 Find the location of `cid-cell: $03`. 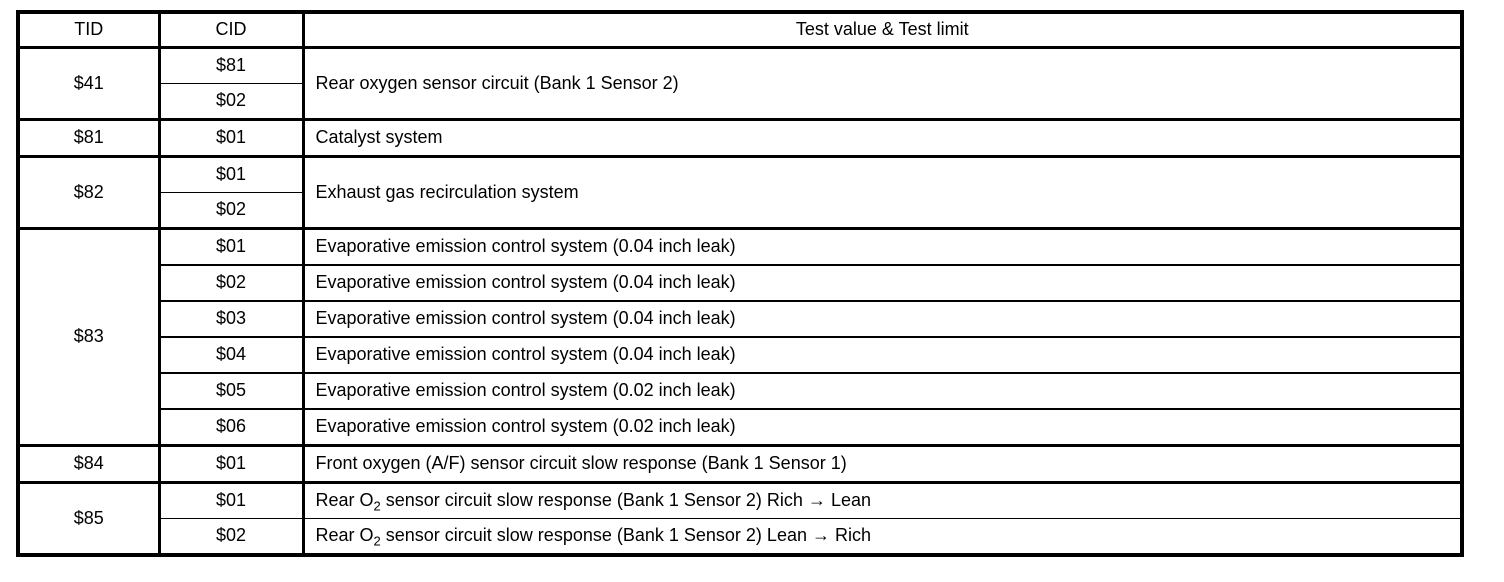

cid-cell: $03 is located at coordinates (232, 318).